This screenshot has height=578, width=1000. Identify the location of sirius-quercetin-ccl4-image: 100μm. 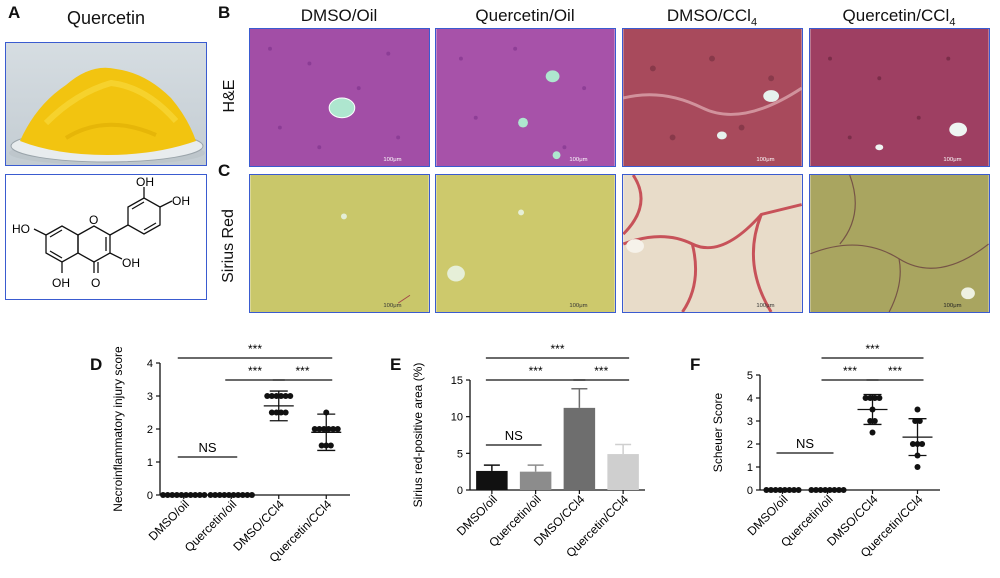
(899, 243).